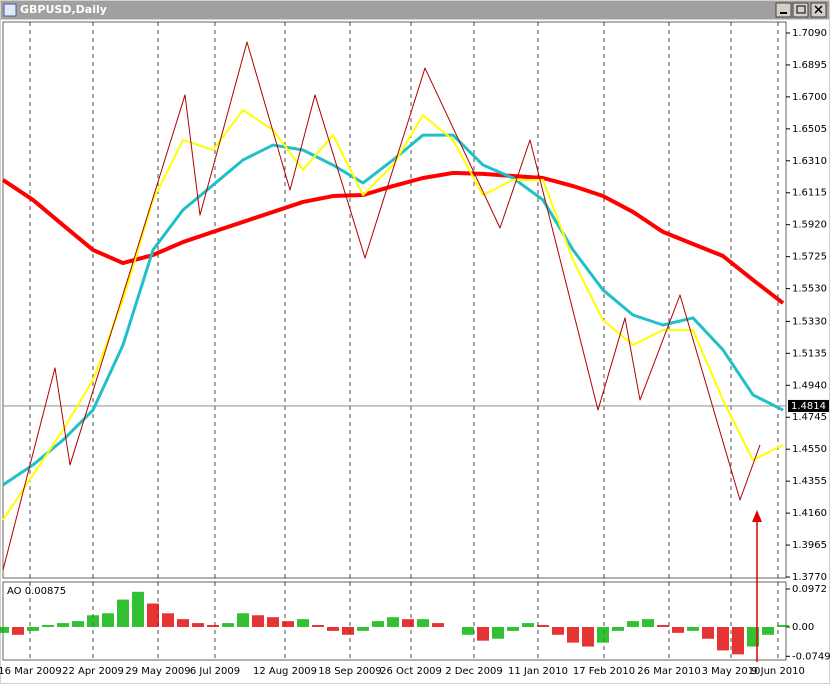  I want to click on x-tick-label: 3 May 2010, so click(731, 671).